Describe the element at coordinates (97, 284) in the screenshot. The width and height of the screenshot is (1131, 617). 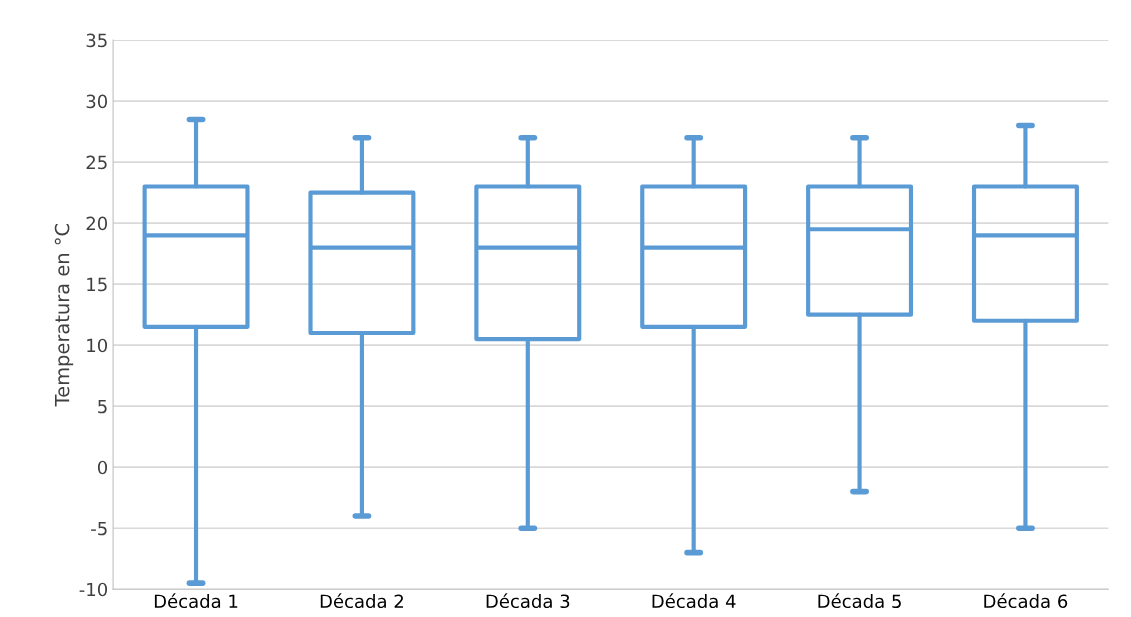
I see `y-tick-label: 15` at that location.